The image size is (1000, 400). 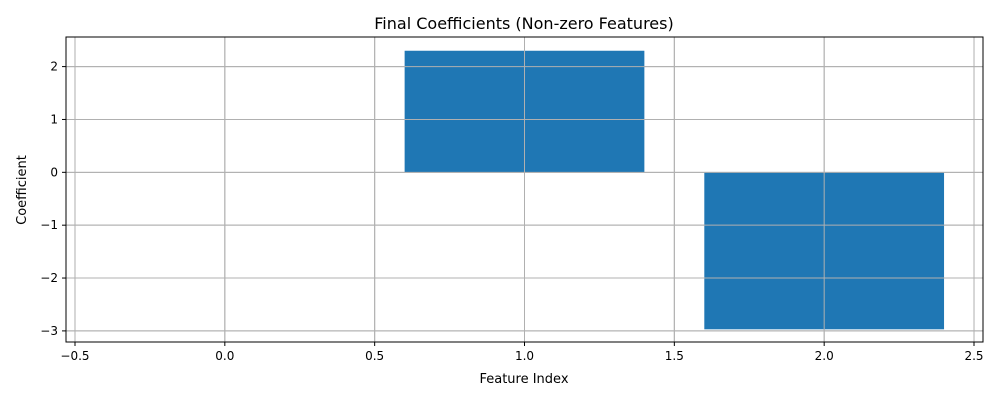 I want to click on x-tick-label: 0.5, so click(x=374, y=356).